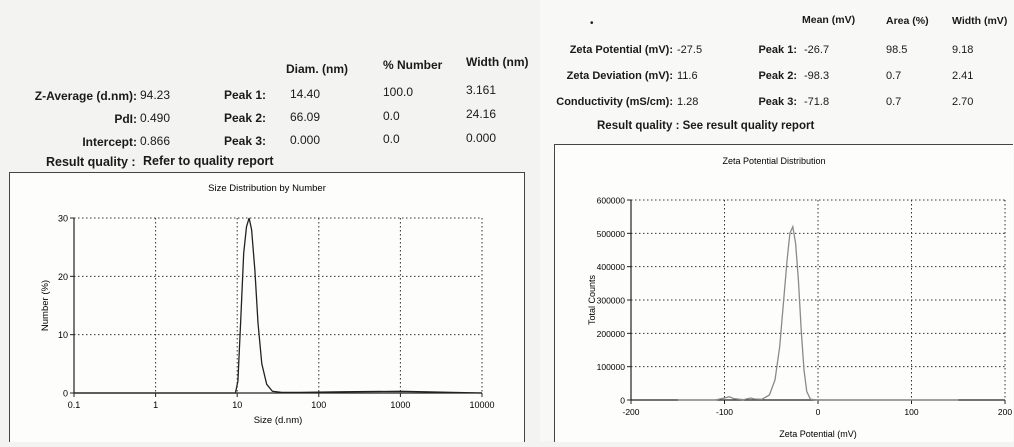 This screenshot has height=447, width=1014. Describe the element at coordinates (611, 201) in the screenshot. I see `y-tick-label: 600000` at that location.